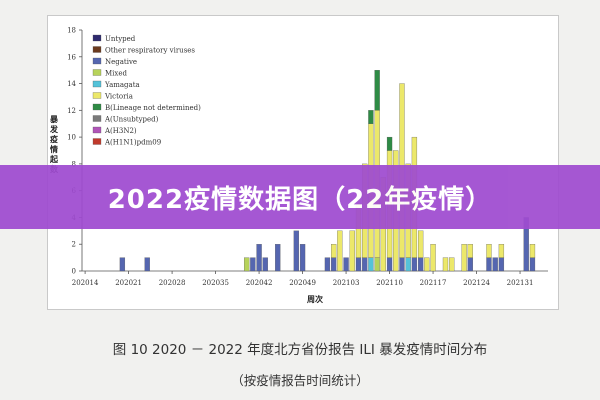  Describe the element at coordinates (302, 283) in the screenshot. I see `x-tick-label: 202049` at that location.